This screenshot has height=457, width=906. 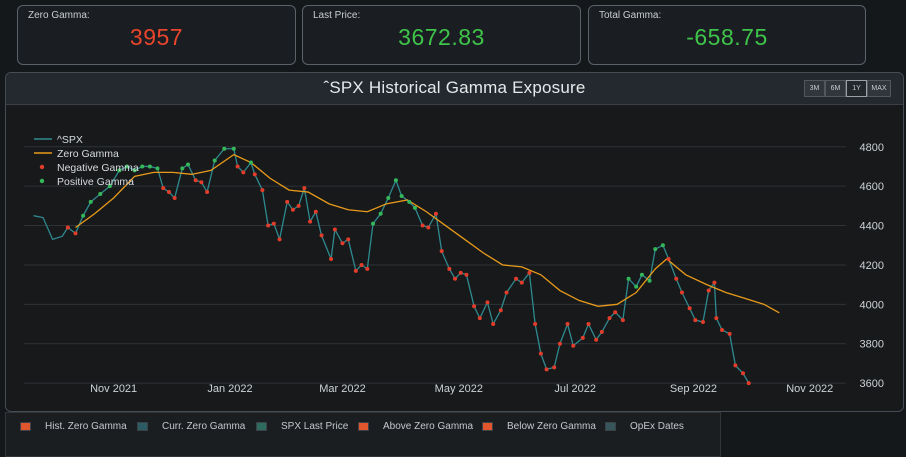 I want to click on legend-label: Hist. Zero Gamma, so click(x=86, y=426).